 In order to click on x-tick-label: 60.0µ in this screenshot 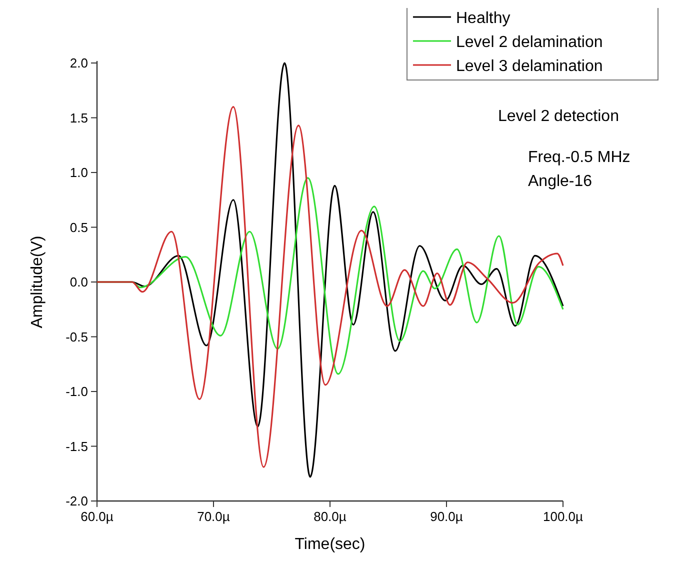, I will do `click(97, 516)`.